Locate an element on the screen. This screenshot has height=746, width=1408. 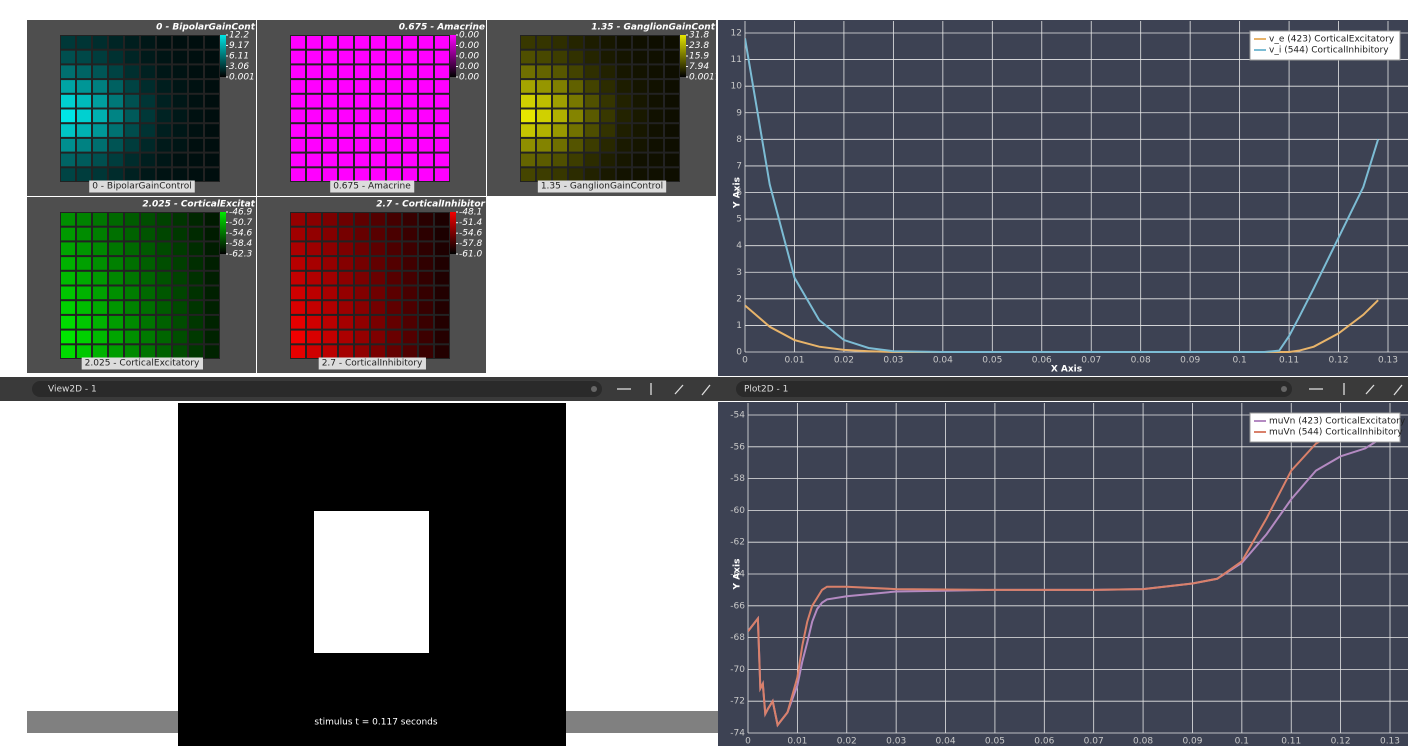
legend-label: -50.7 is located at coordinates (241, 223).